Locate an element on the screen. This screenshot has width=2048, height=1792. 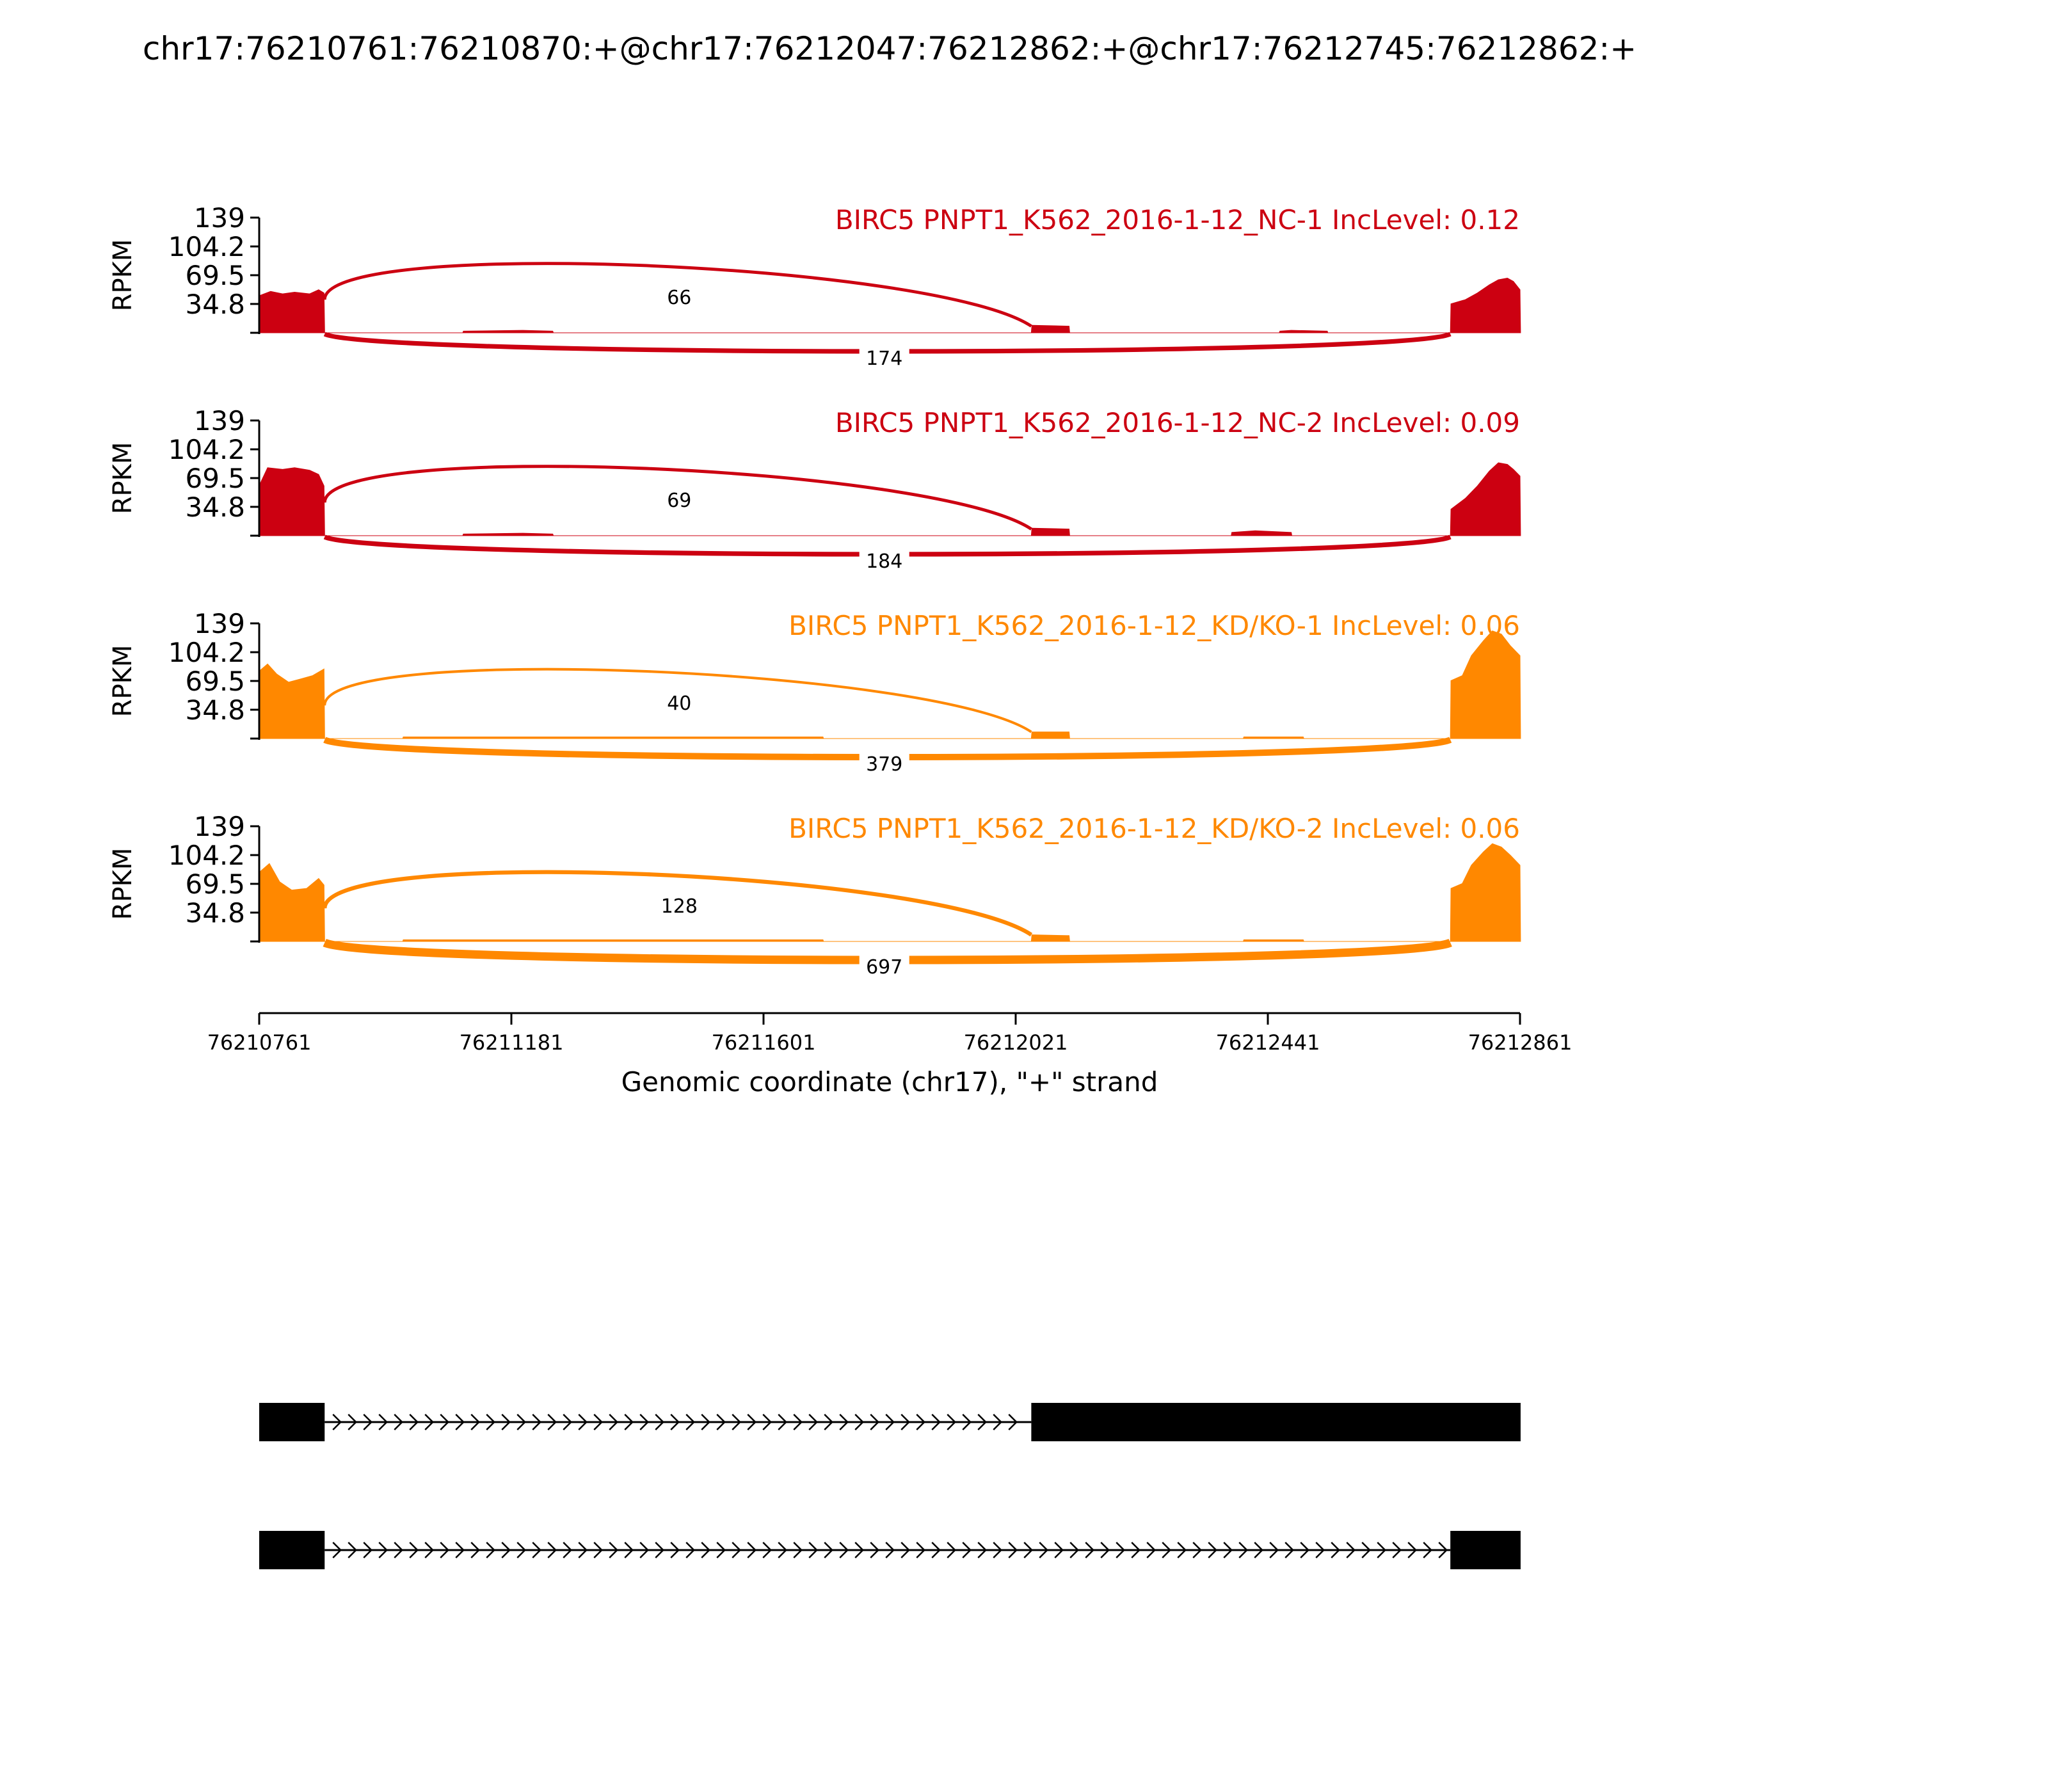
junction-count: 184 is located at coordinates (884, 561).